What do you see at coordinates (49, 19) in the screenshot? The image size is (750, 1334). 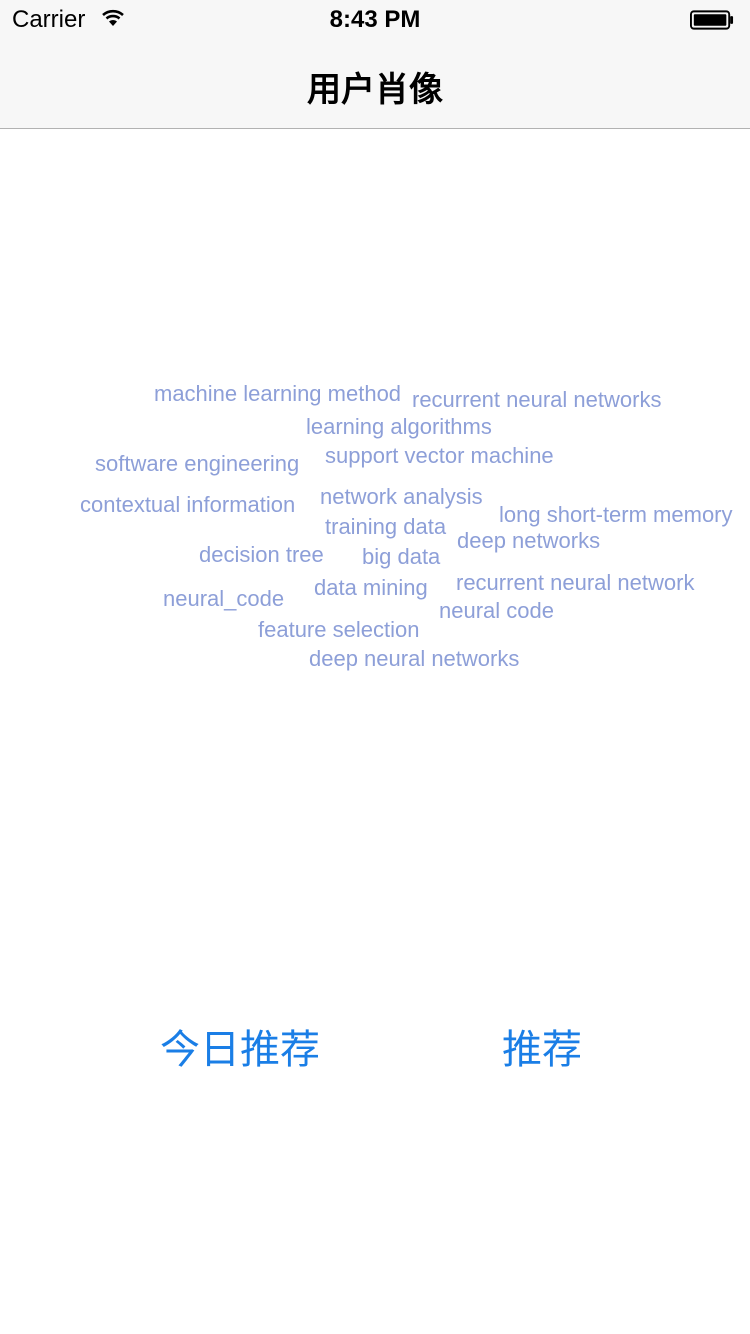 I see `carrier-label: Carrier` at bounding box center [49, 19].